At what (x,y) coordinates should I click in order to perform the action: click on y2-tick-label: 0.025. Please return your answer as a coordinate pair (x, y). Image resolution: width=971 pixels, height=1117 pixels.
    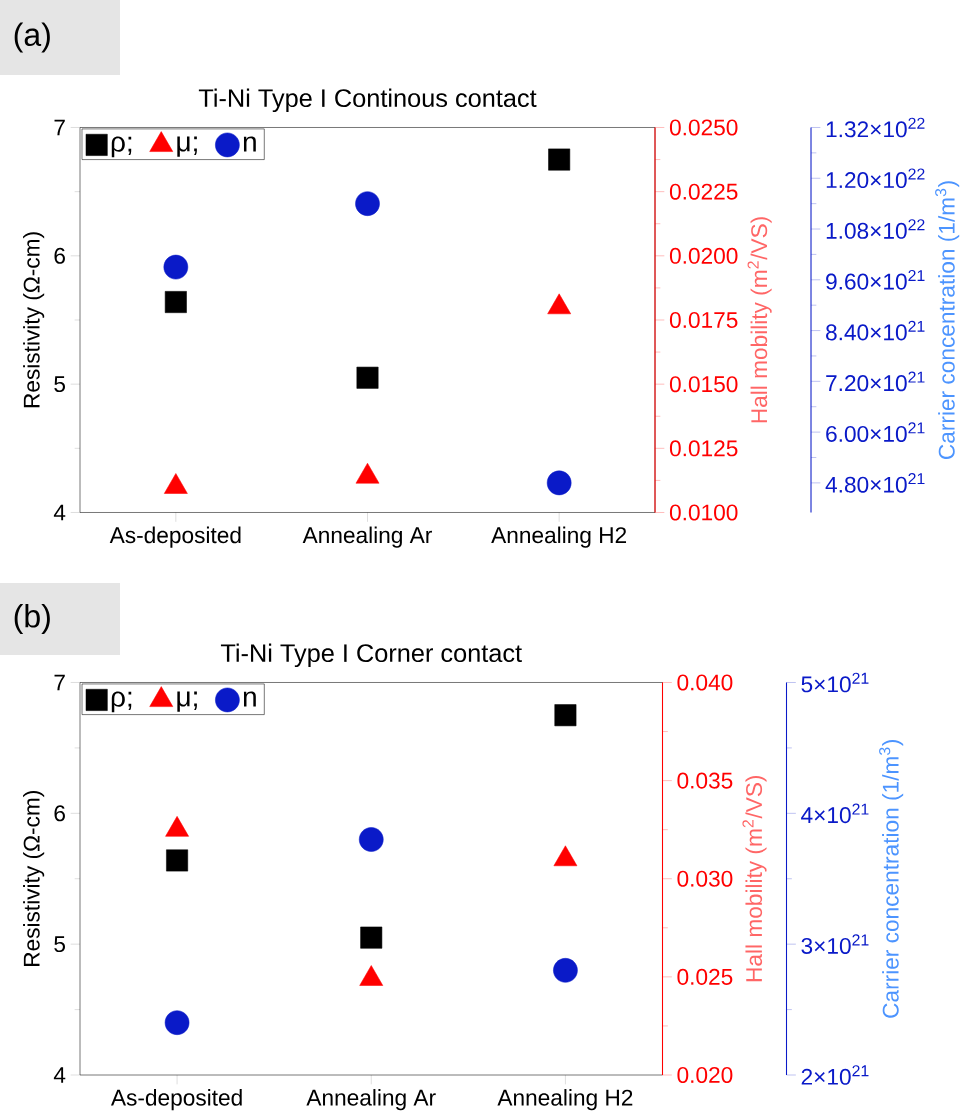
    Looking at the image, I should click on (705, 976).